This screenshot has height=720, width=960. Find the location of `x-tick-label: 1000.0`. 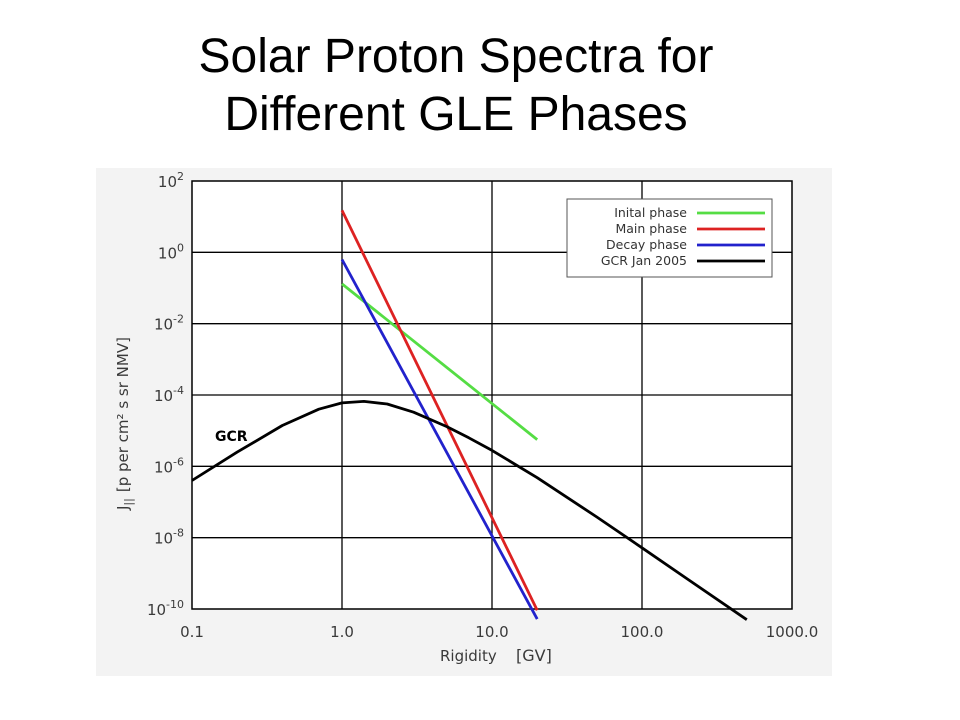

x-tick-label: 1000.0 is located at coordinates (792, 632).